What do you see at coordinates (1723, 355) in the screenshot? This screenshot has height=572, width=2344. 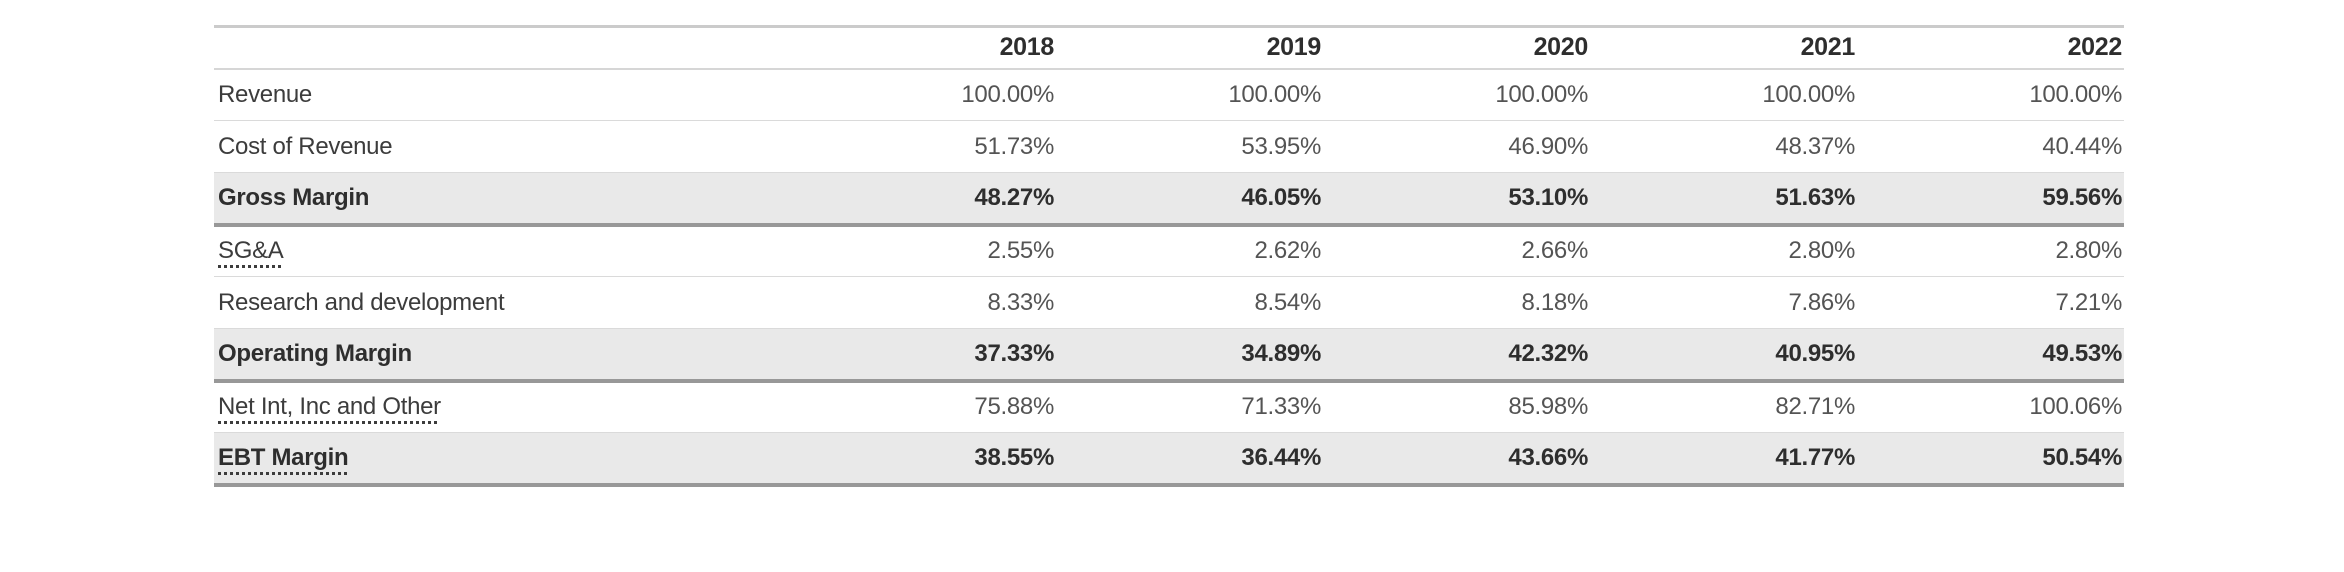 I see `value-cell-operating-margin-2021: 40.95%` at bounding box center [1723, 355].